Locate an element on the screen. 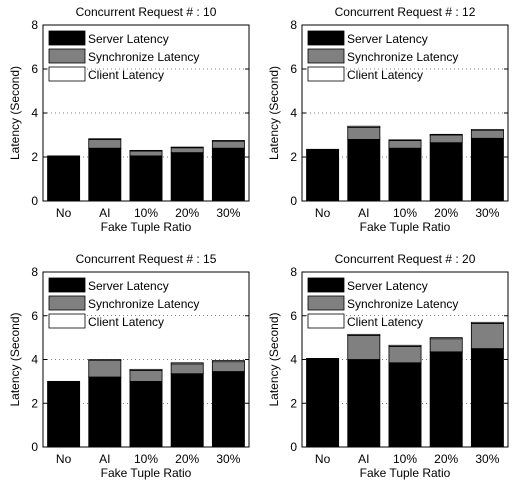  chart-title: Concurrent Request # : 15 is located at coordinates (146, 259).